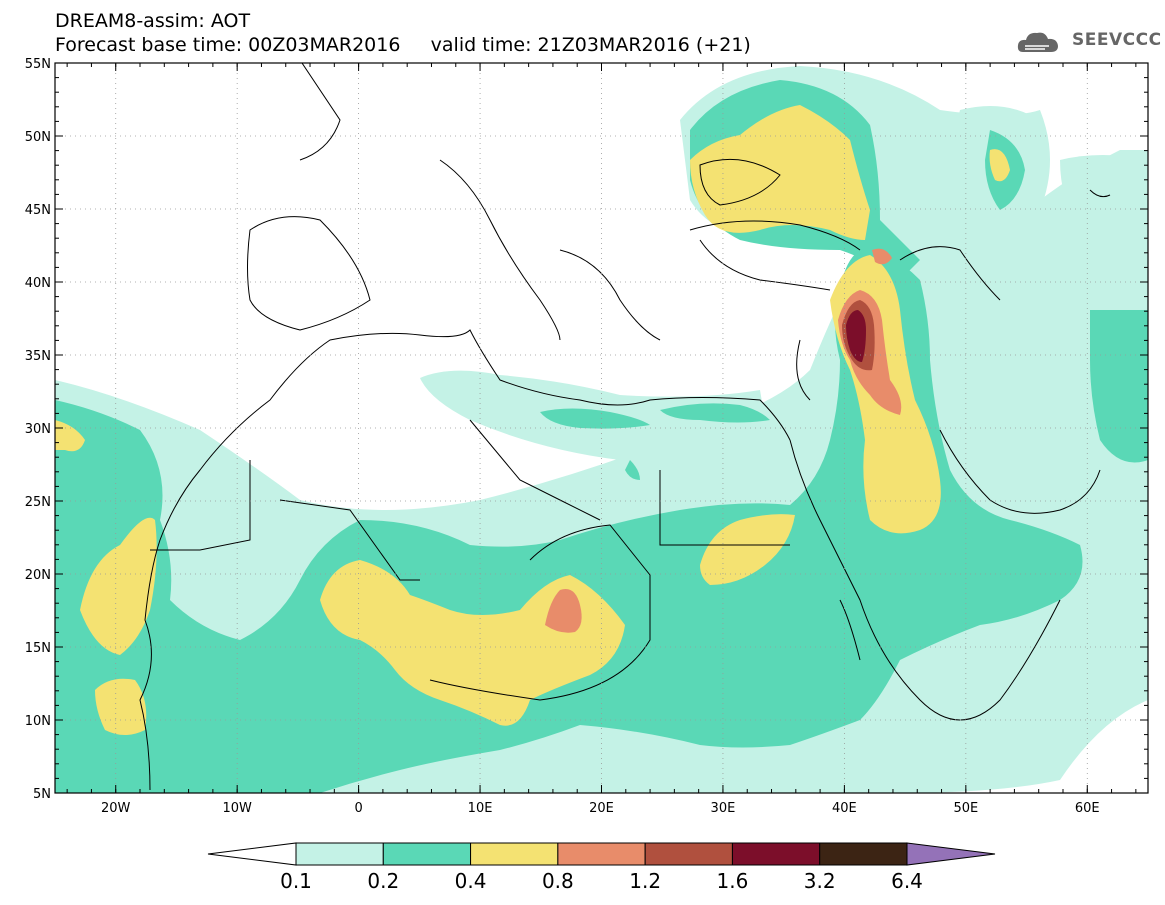 The image size is (1165, 905). Describe the element at coordinates (951, 854) in the screenshot. I see `colorbar-over-arrow` at that location.